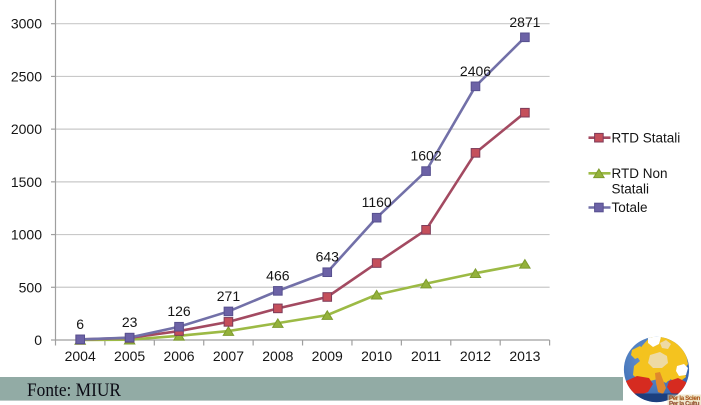 This screenshot has width=701, height=405. I want to click on svg-text: 643, so click(328, 257).